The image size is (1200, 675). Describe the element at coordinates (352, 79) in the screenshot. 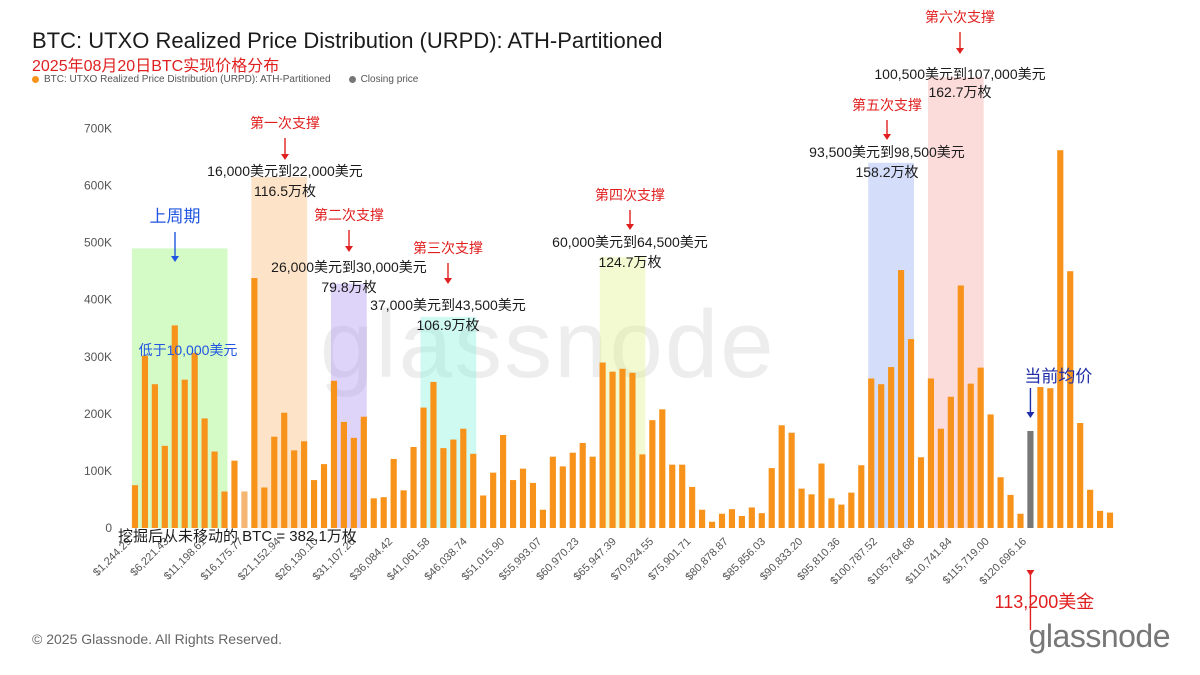

I see `legend-swatch-closing-price` at that location.